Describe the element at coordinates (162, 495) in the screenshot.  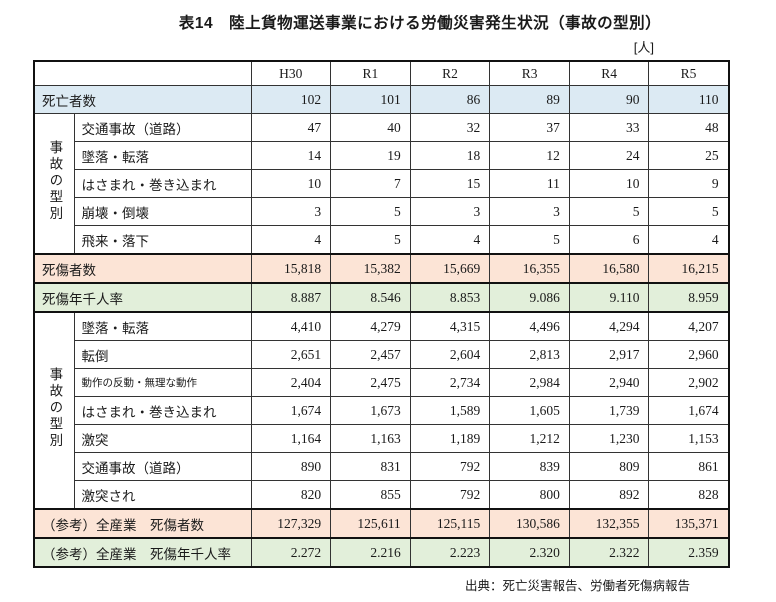
I see `row-label: 激突され` at that location.